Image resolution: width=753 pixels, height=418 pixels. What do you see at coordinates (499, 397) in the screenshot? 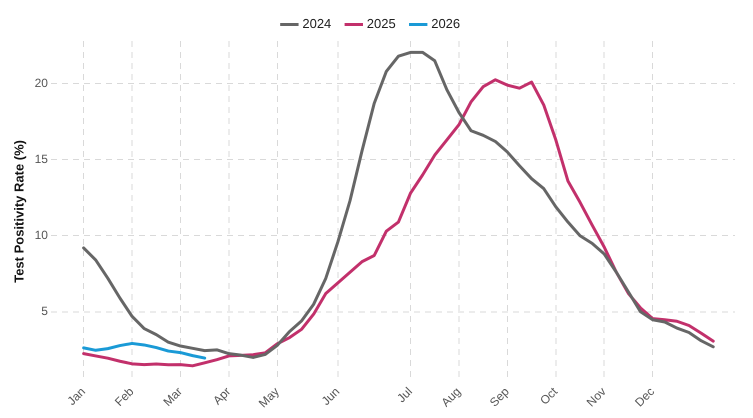
I see `x-tick-label: Sep` at bounding box center [499, 397].